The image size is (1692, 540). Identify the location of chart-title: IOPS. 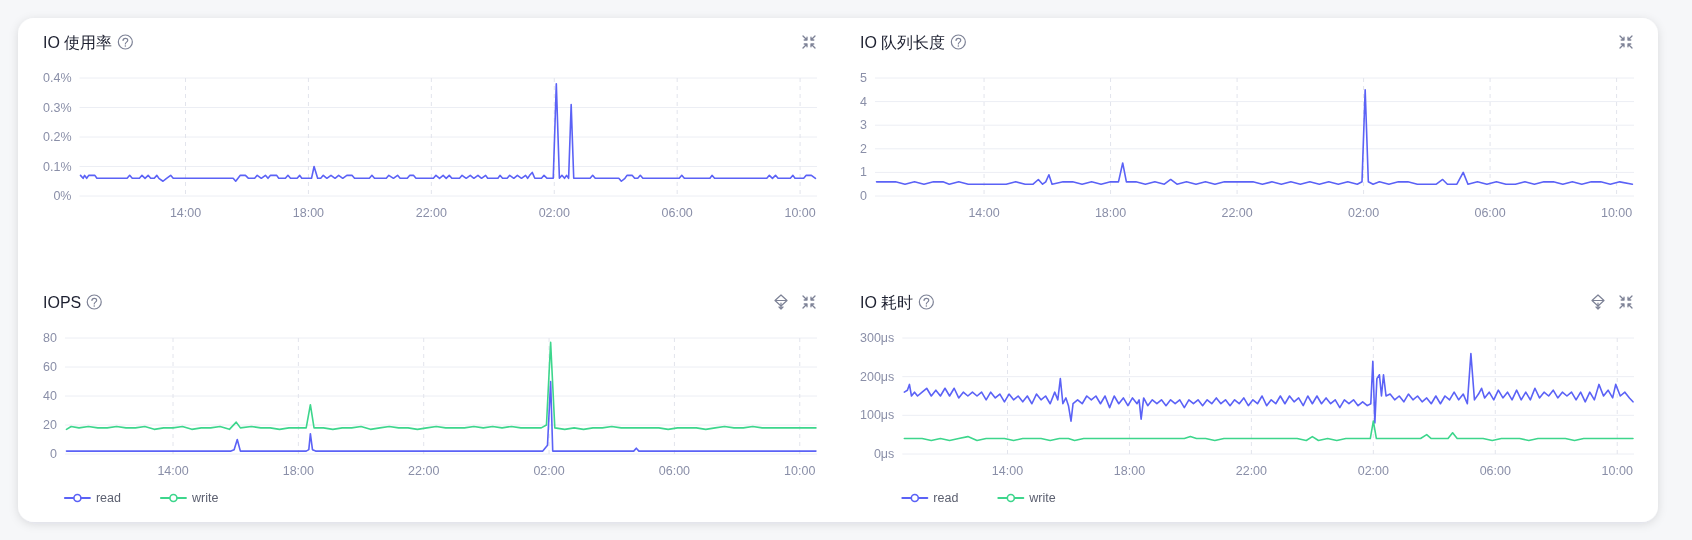
(62, 302).